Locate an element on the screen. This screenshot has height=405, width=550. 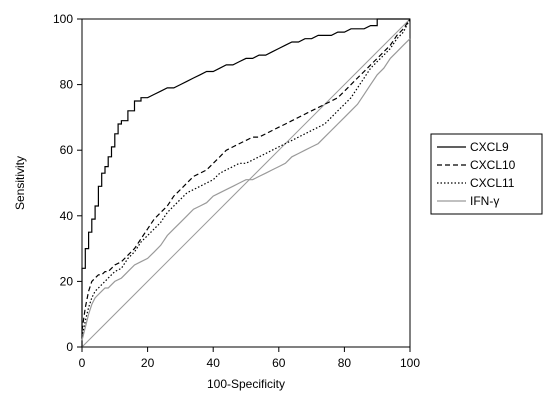
y-tick-label: 60 is located at coordinates (67, 150).